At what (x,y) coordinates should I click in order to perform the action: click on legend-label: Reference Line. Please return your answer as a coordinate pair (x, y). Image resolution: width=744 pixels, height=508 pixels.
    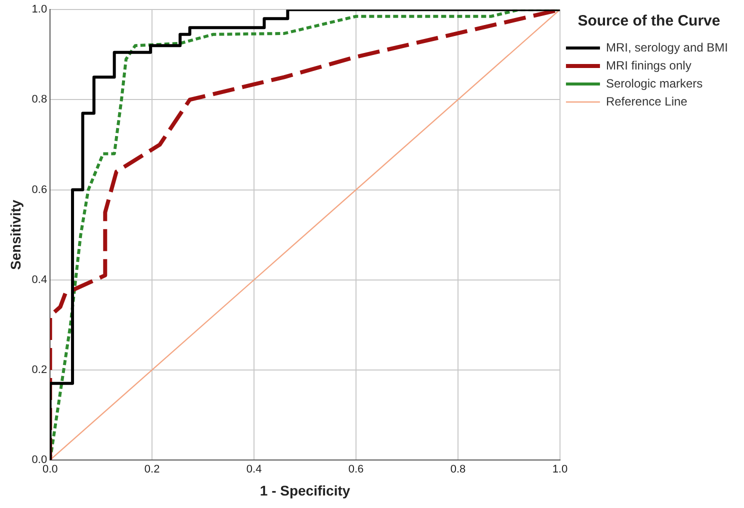
    Looking at the image, I should click on (647, 101).